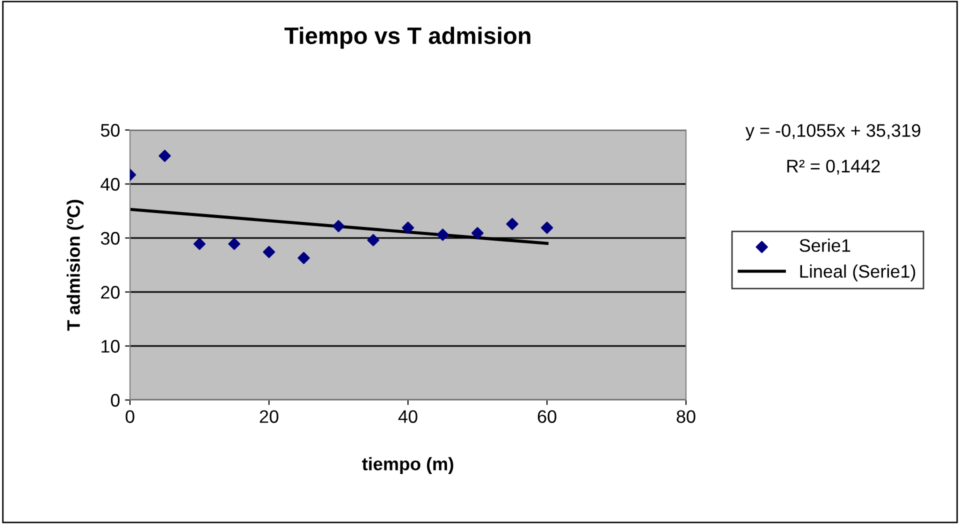  I want to click on y-tick-label: 10, so click(111, 346).